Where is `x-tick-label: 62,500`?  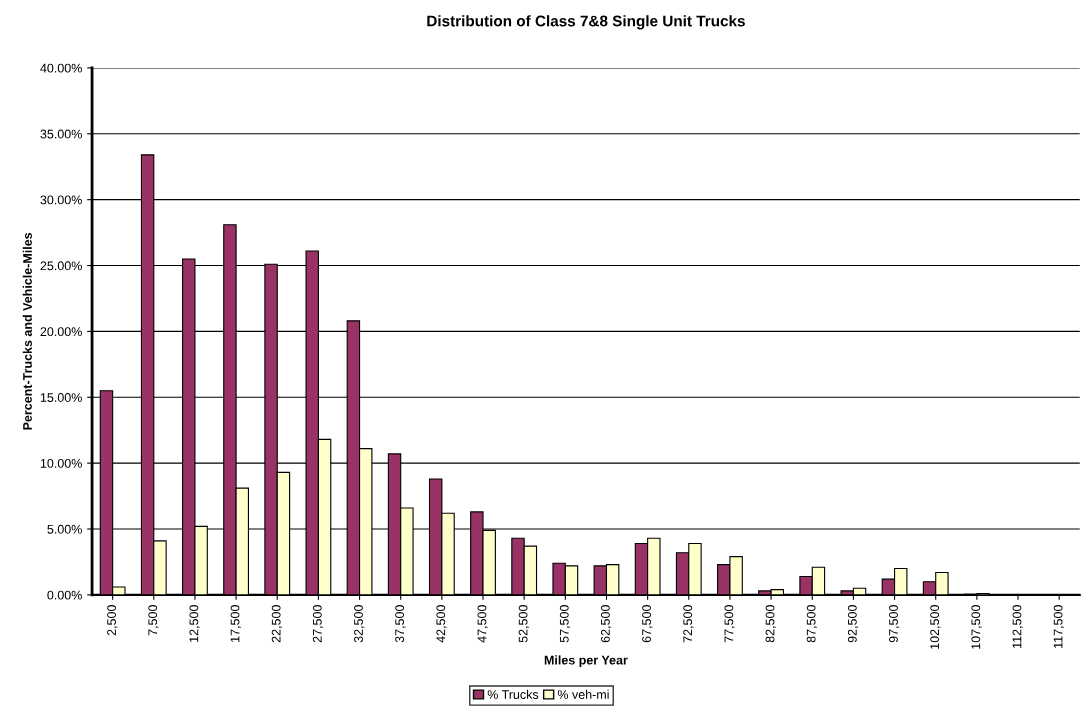
x-tick-label: 62,500 is located at coordinates (606, 624).